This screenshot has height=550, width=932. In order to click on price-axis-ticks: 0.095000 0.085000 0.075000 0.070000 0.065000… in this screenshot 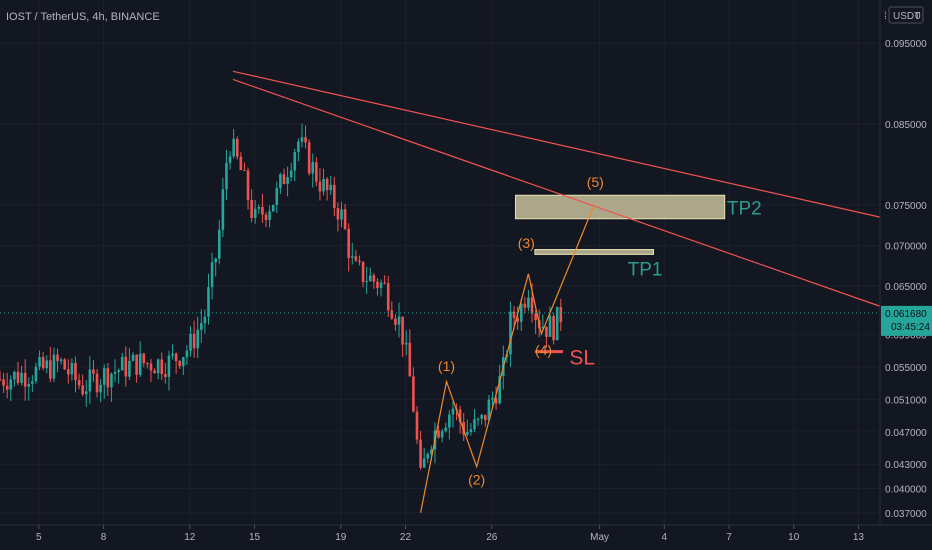, I will do `click(906, 279)`.